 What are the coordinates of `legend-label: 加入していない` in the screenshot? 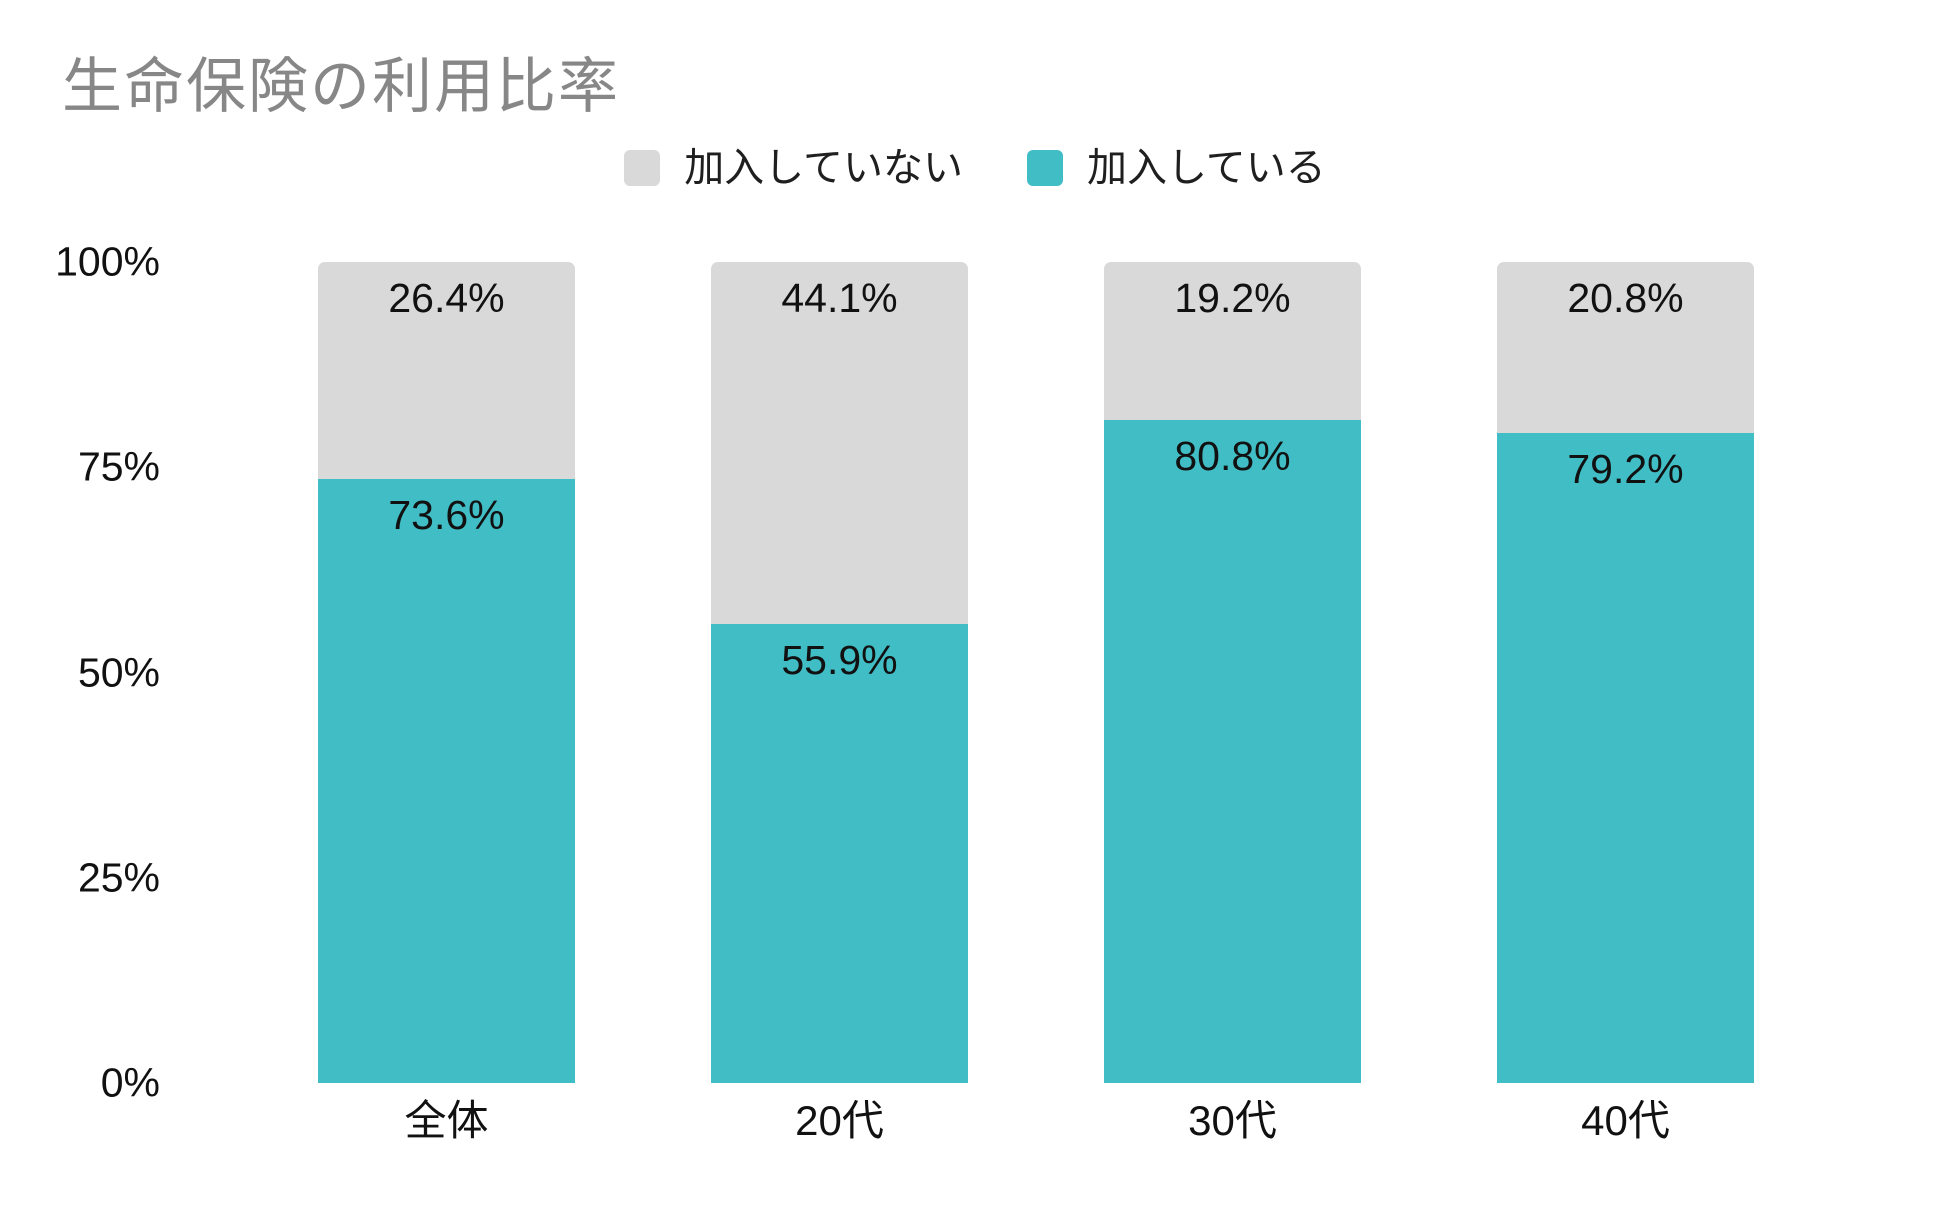 It's located at (823, 168).